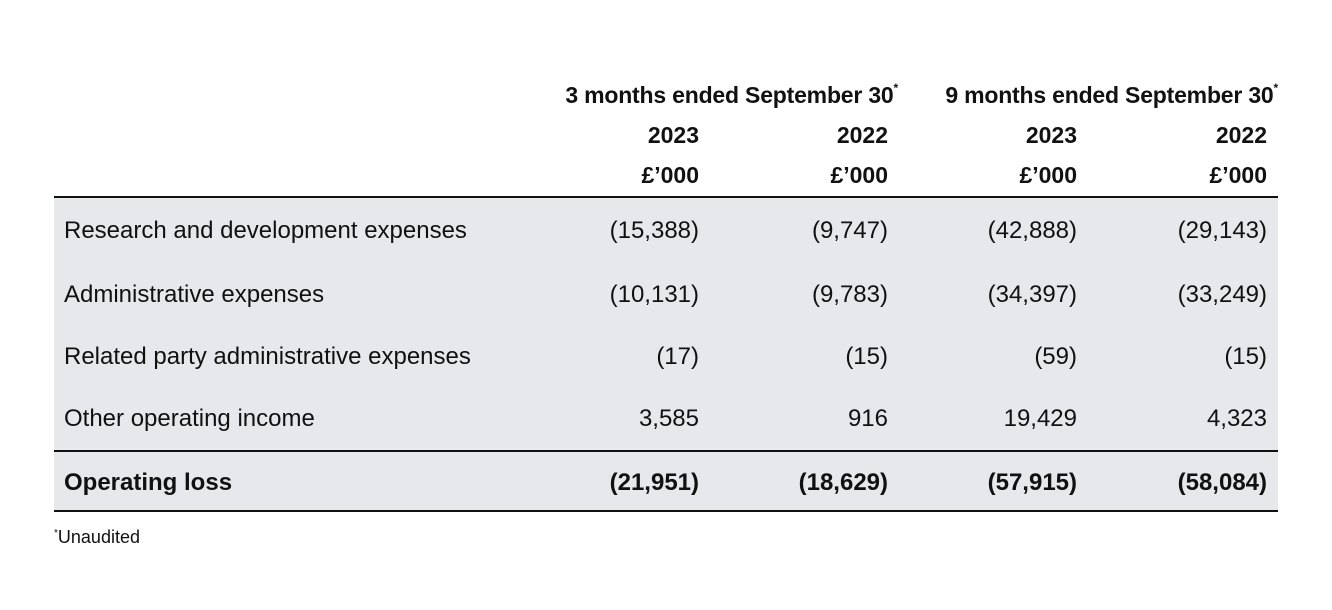  Describe the element at coordinates (265, 230) in the screenshot. I see `row-label: Research and development expenses` at that location.